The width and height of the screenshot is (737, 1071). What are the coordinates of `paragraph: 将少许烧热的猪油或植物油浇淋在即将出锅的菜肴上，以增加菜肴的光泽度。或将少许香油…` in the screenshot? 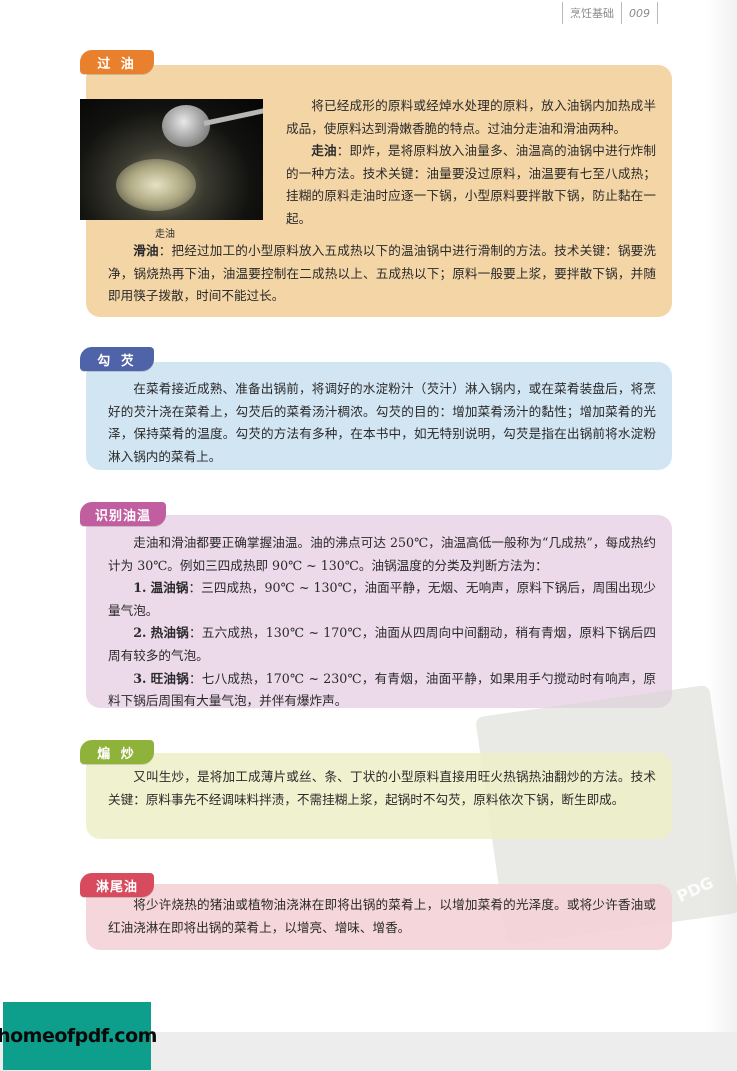 It's located at (382, 916).